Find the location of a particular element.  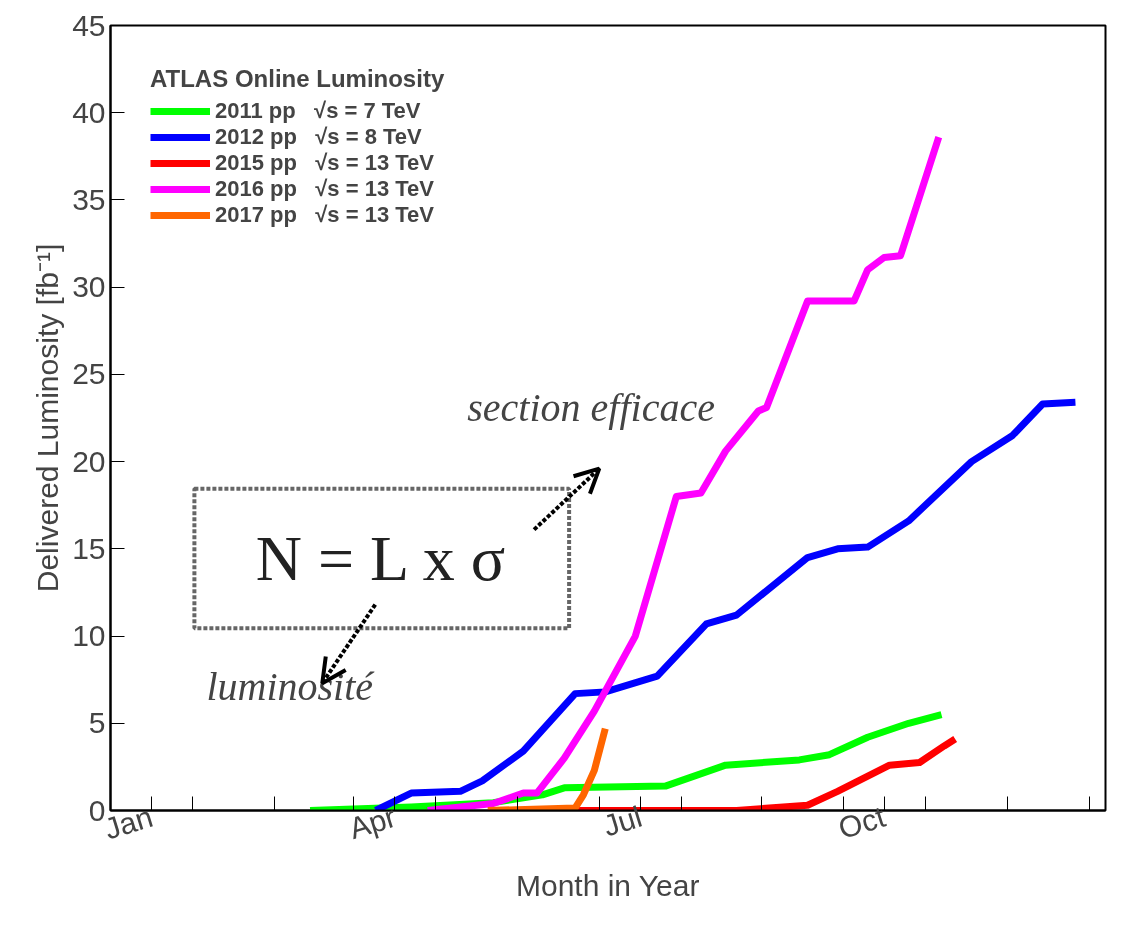

x-axis-title: Month in Year is located at coordinates (607, 886).